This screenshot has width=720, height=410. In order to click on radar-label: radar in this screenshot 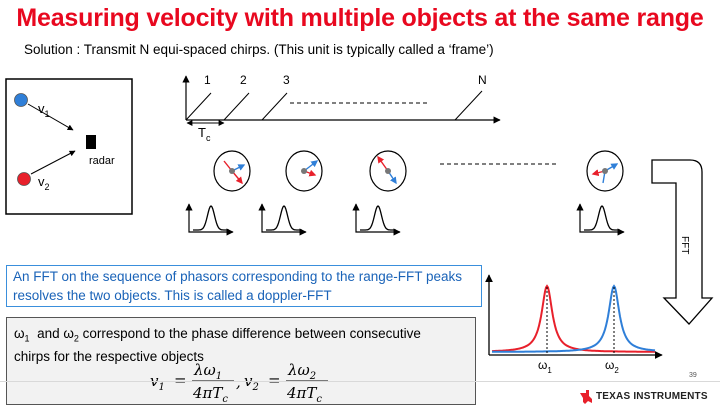, I will do `click(102, 161)`.